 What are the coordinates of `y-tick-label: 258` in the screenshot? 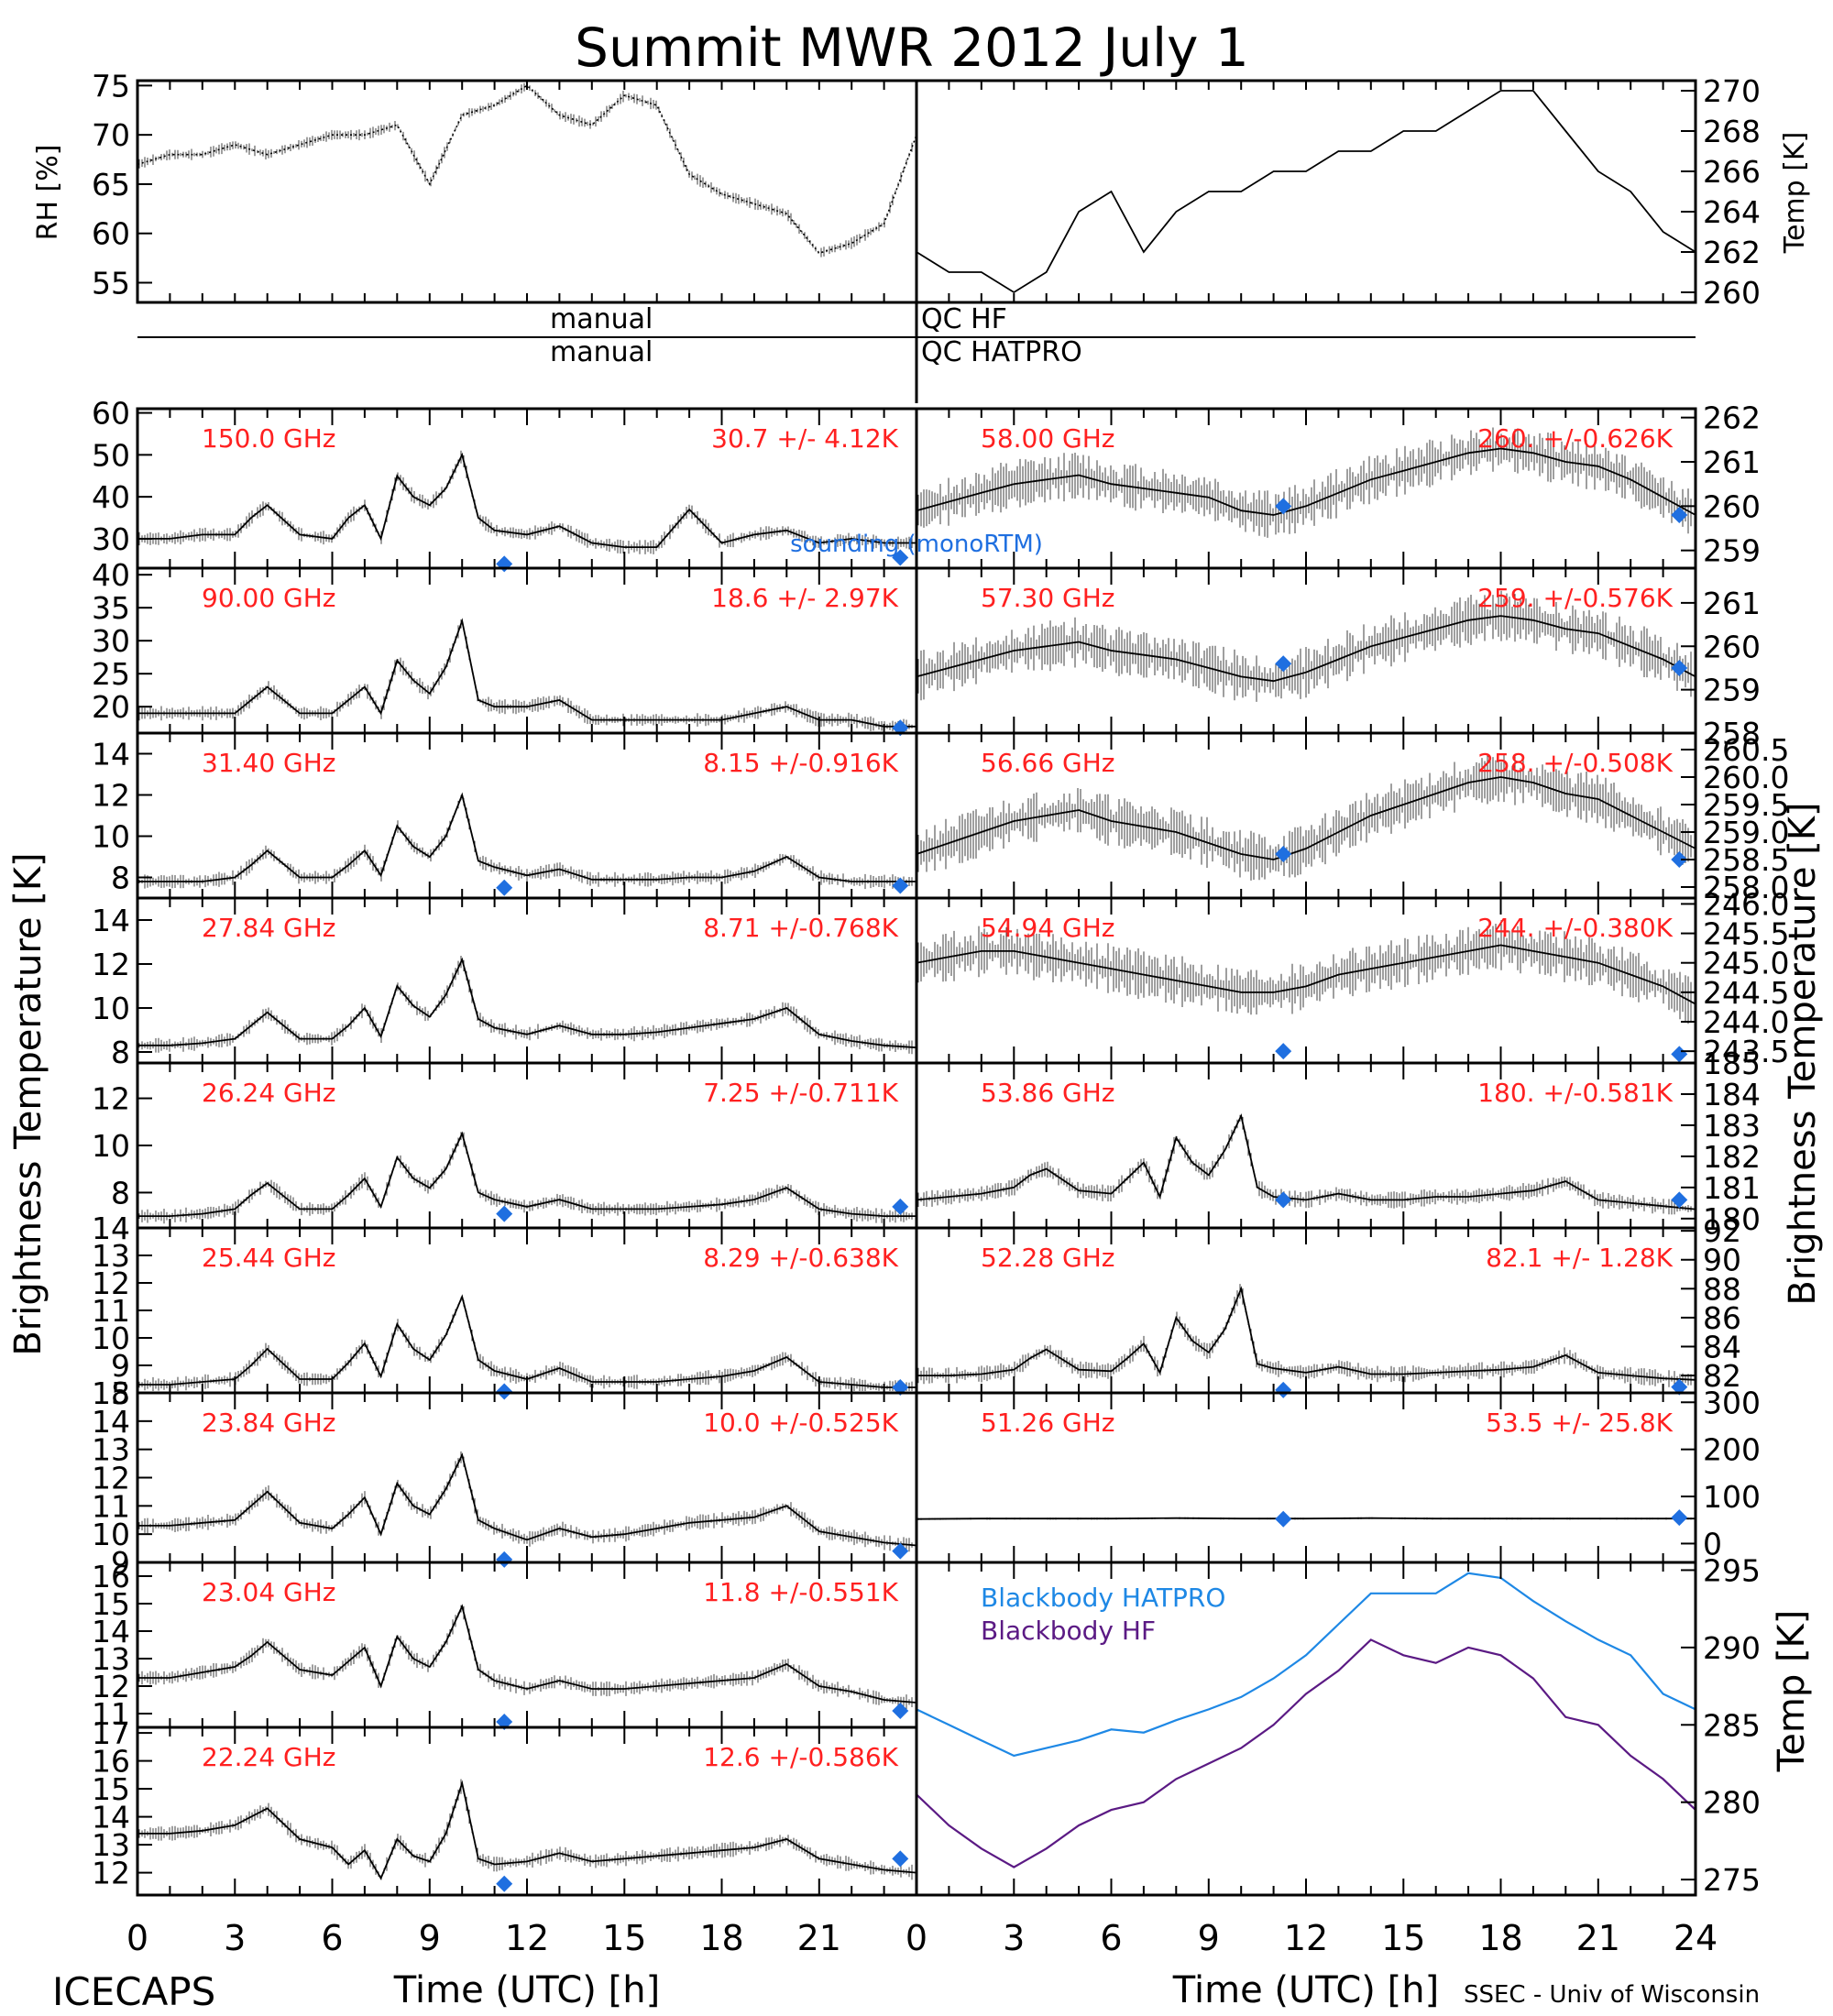 It's located at (1732, 733).